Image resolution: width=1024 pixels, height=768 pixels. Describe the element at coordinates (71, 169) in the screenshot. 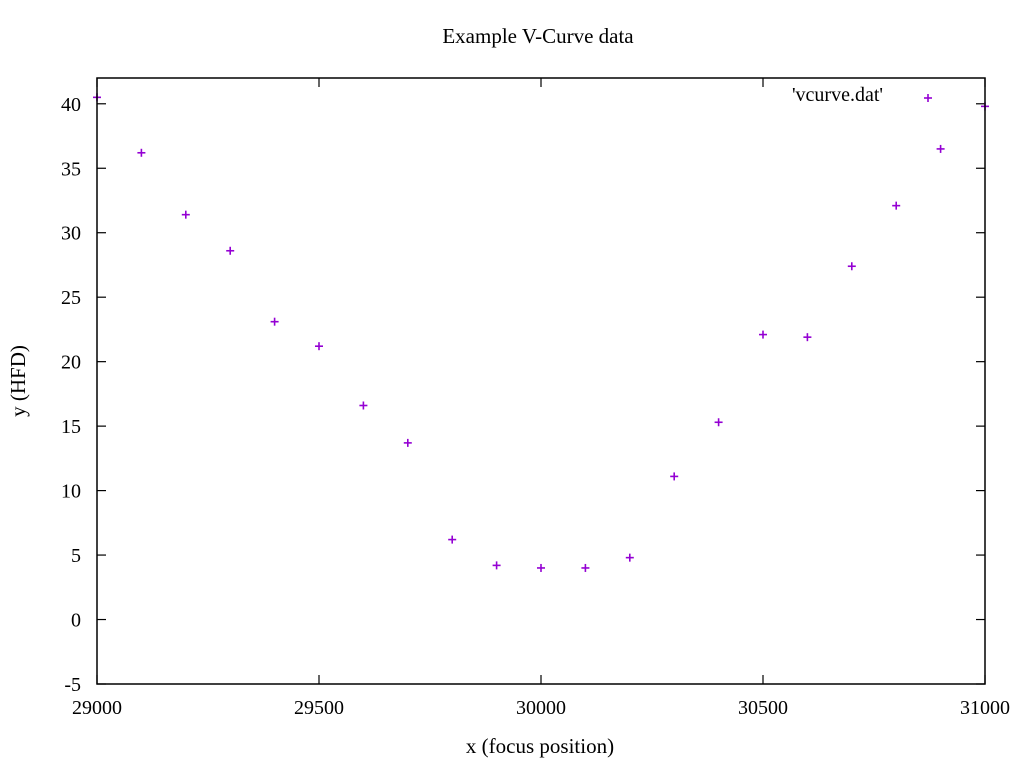

I see `y-tick-label: 35` at that location.